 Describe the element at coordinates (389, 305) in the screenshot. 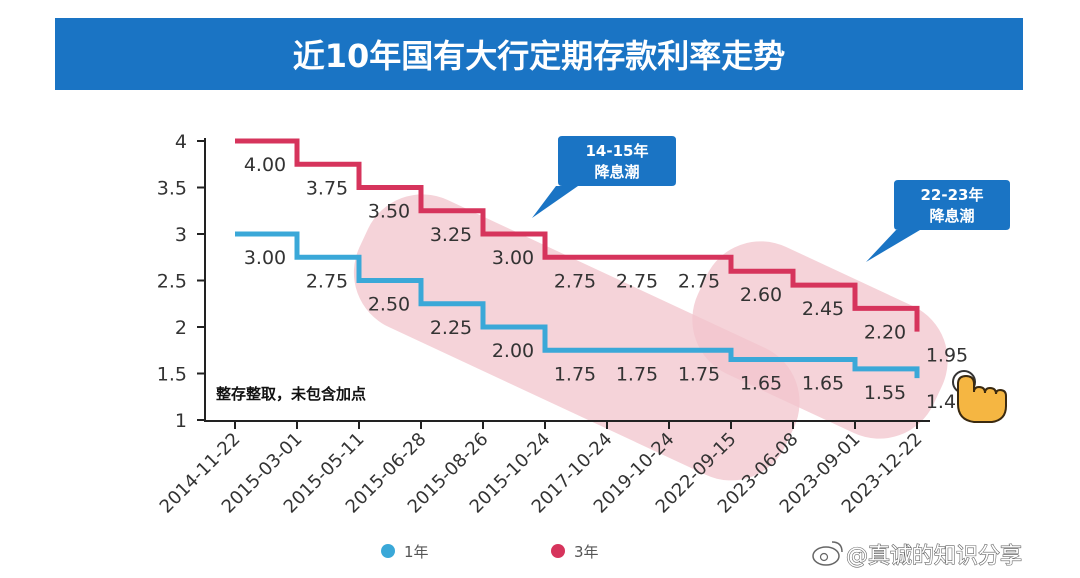

I see `data-label-1yr: 2.50` at that location.